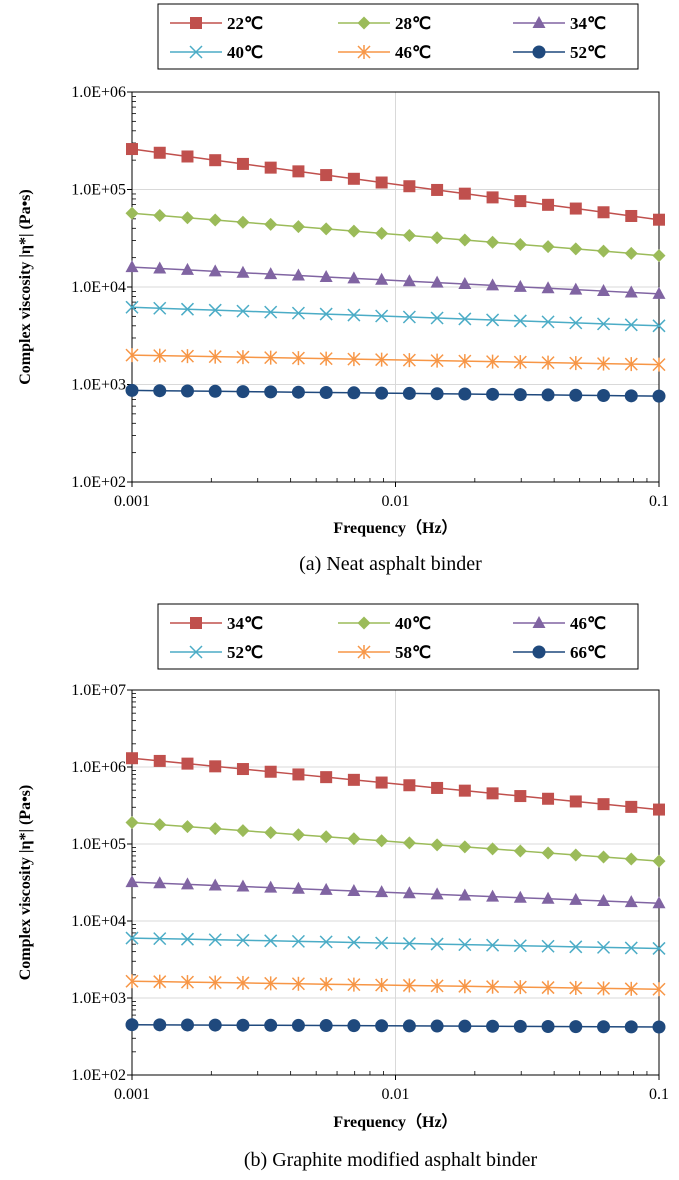  Describe the element at coordinates (384, 623) in the screenshot. I see `legend-item: 40℃` at that location.